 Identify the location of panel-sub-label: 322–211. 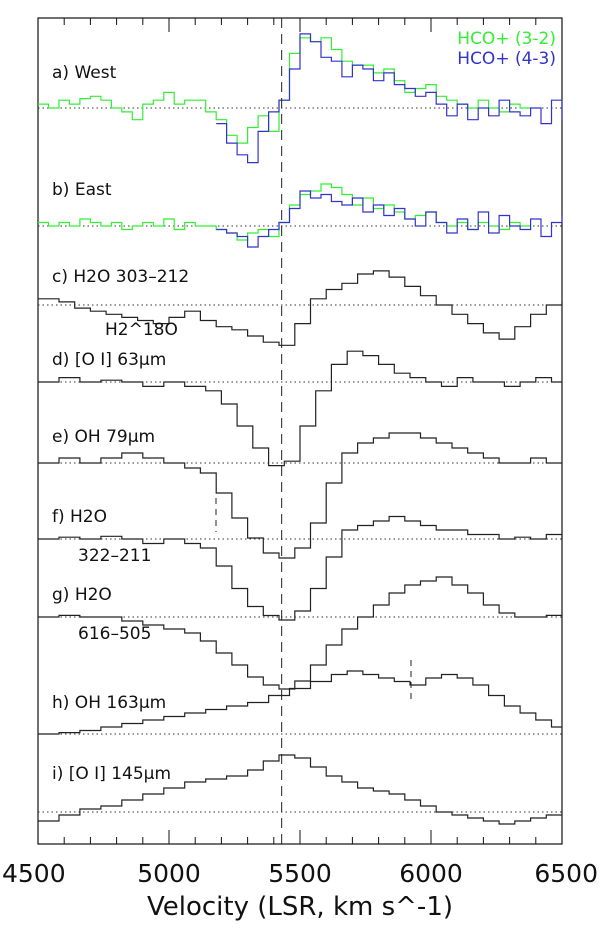
(114, 556).